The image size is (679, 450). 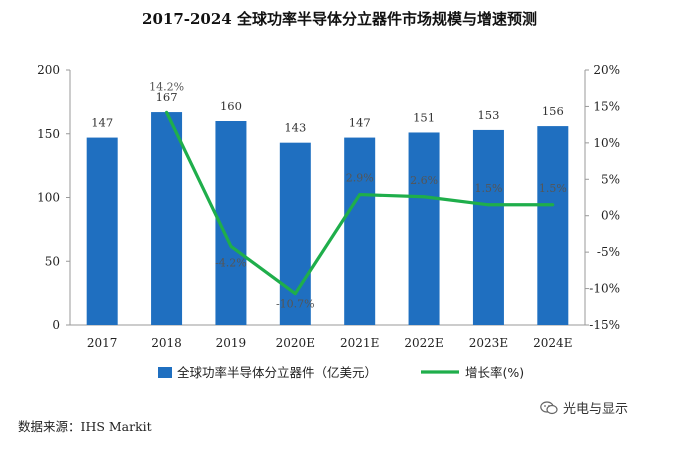 I want to click on bar-2022E, so click(x=424, y=228).